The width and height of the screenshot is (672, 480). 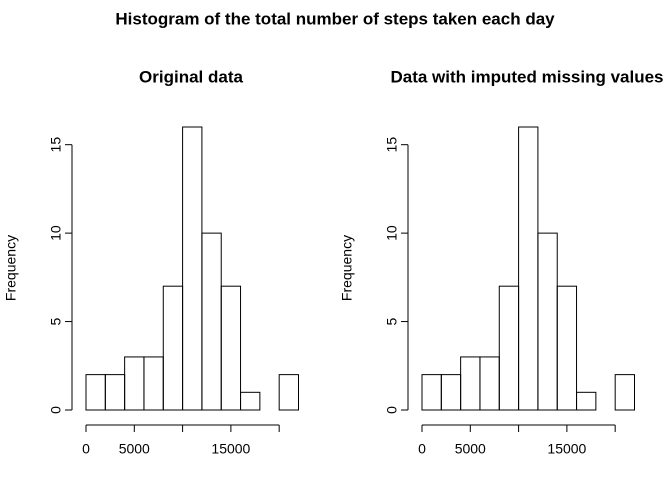 What do you see at coordinates (526, 76) in the screenshot?
I see `chart-title: Data with imputed missing values` at bounding box center [526, 76].